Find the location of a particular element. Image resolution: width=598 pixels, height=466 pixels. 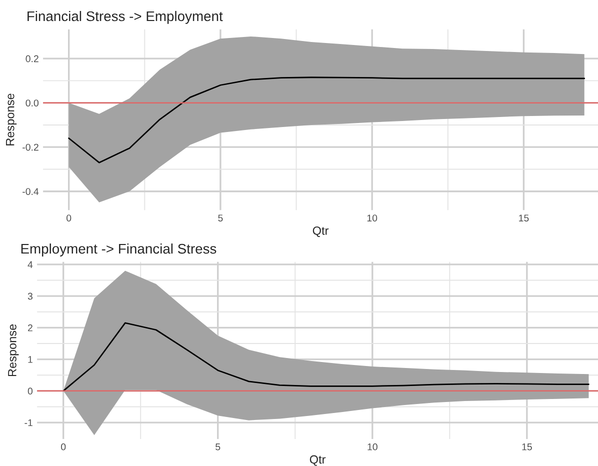

y-tick-label: 0 is located at coordinates (30, 391).